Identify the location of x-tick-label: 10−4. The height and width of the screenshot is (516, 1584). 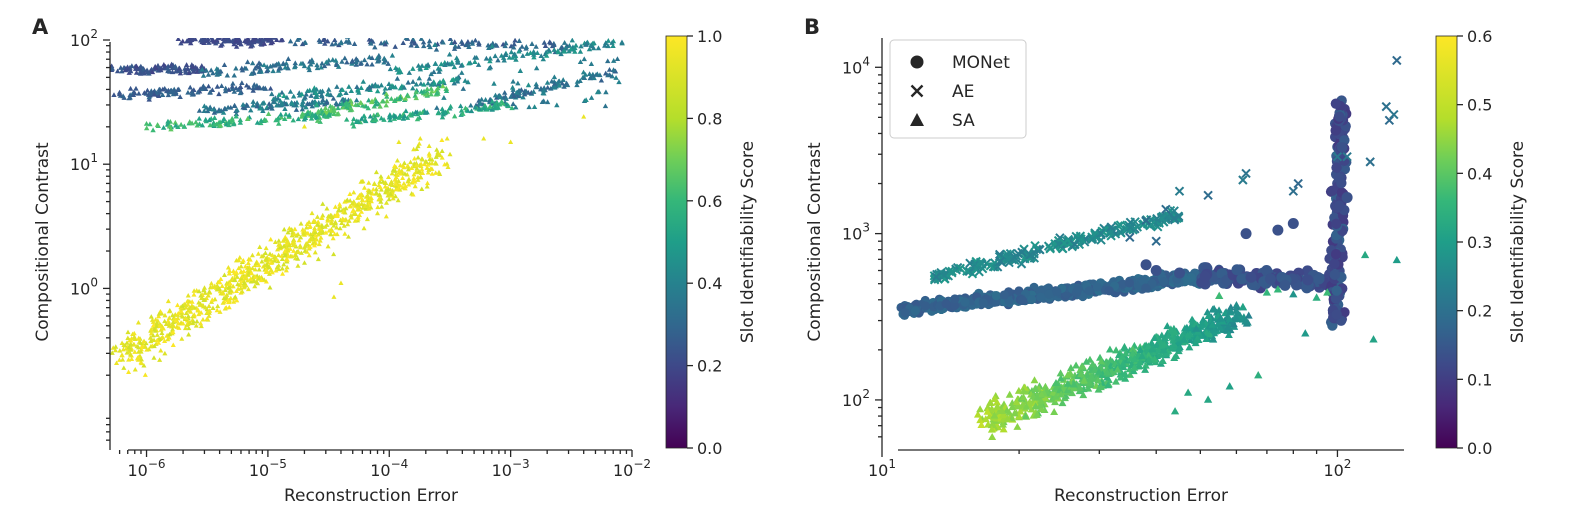
(389, 468).